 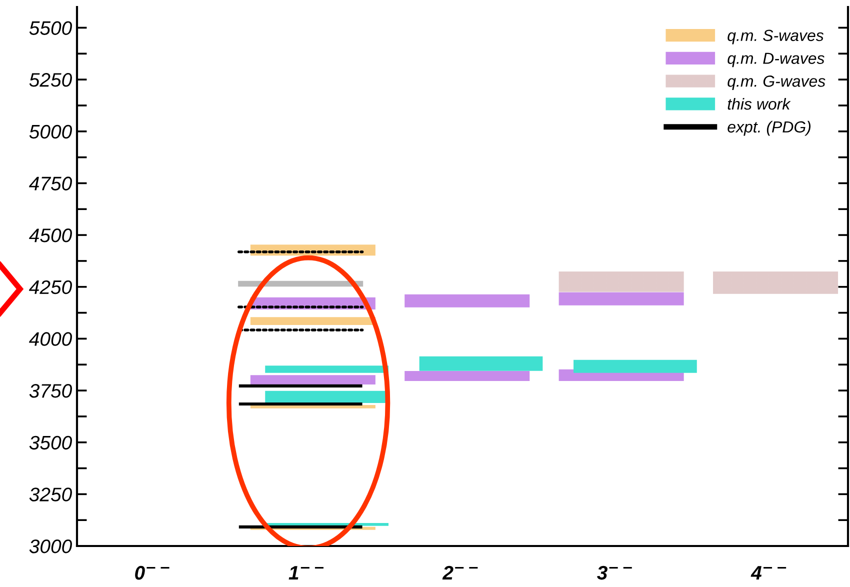 What do you see at coordinates (759, 104) in the screenshot?
I see `legend-label: this work` at bounding box center [759, 104].